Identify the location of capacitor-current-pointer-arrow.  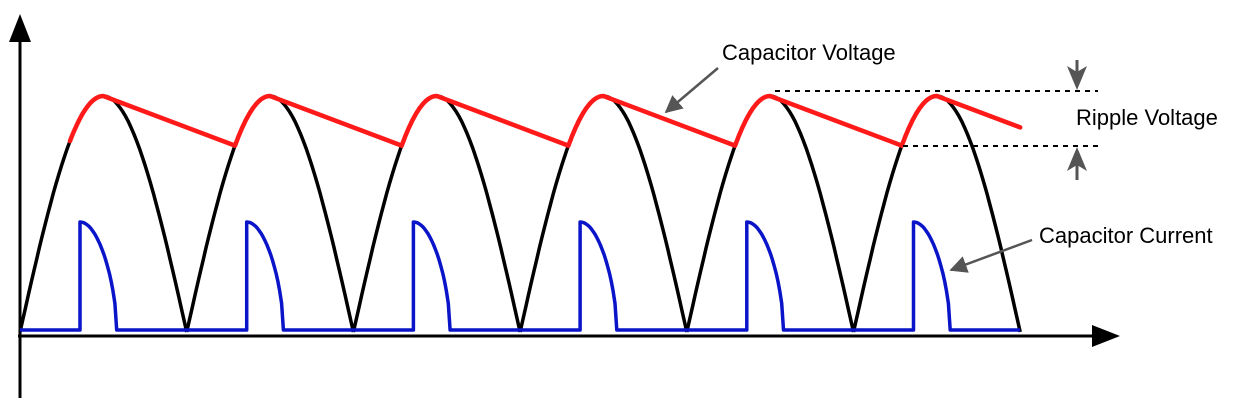
(991, 255).